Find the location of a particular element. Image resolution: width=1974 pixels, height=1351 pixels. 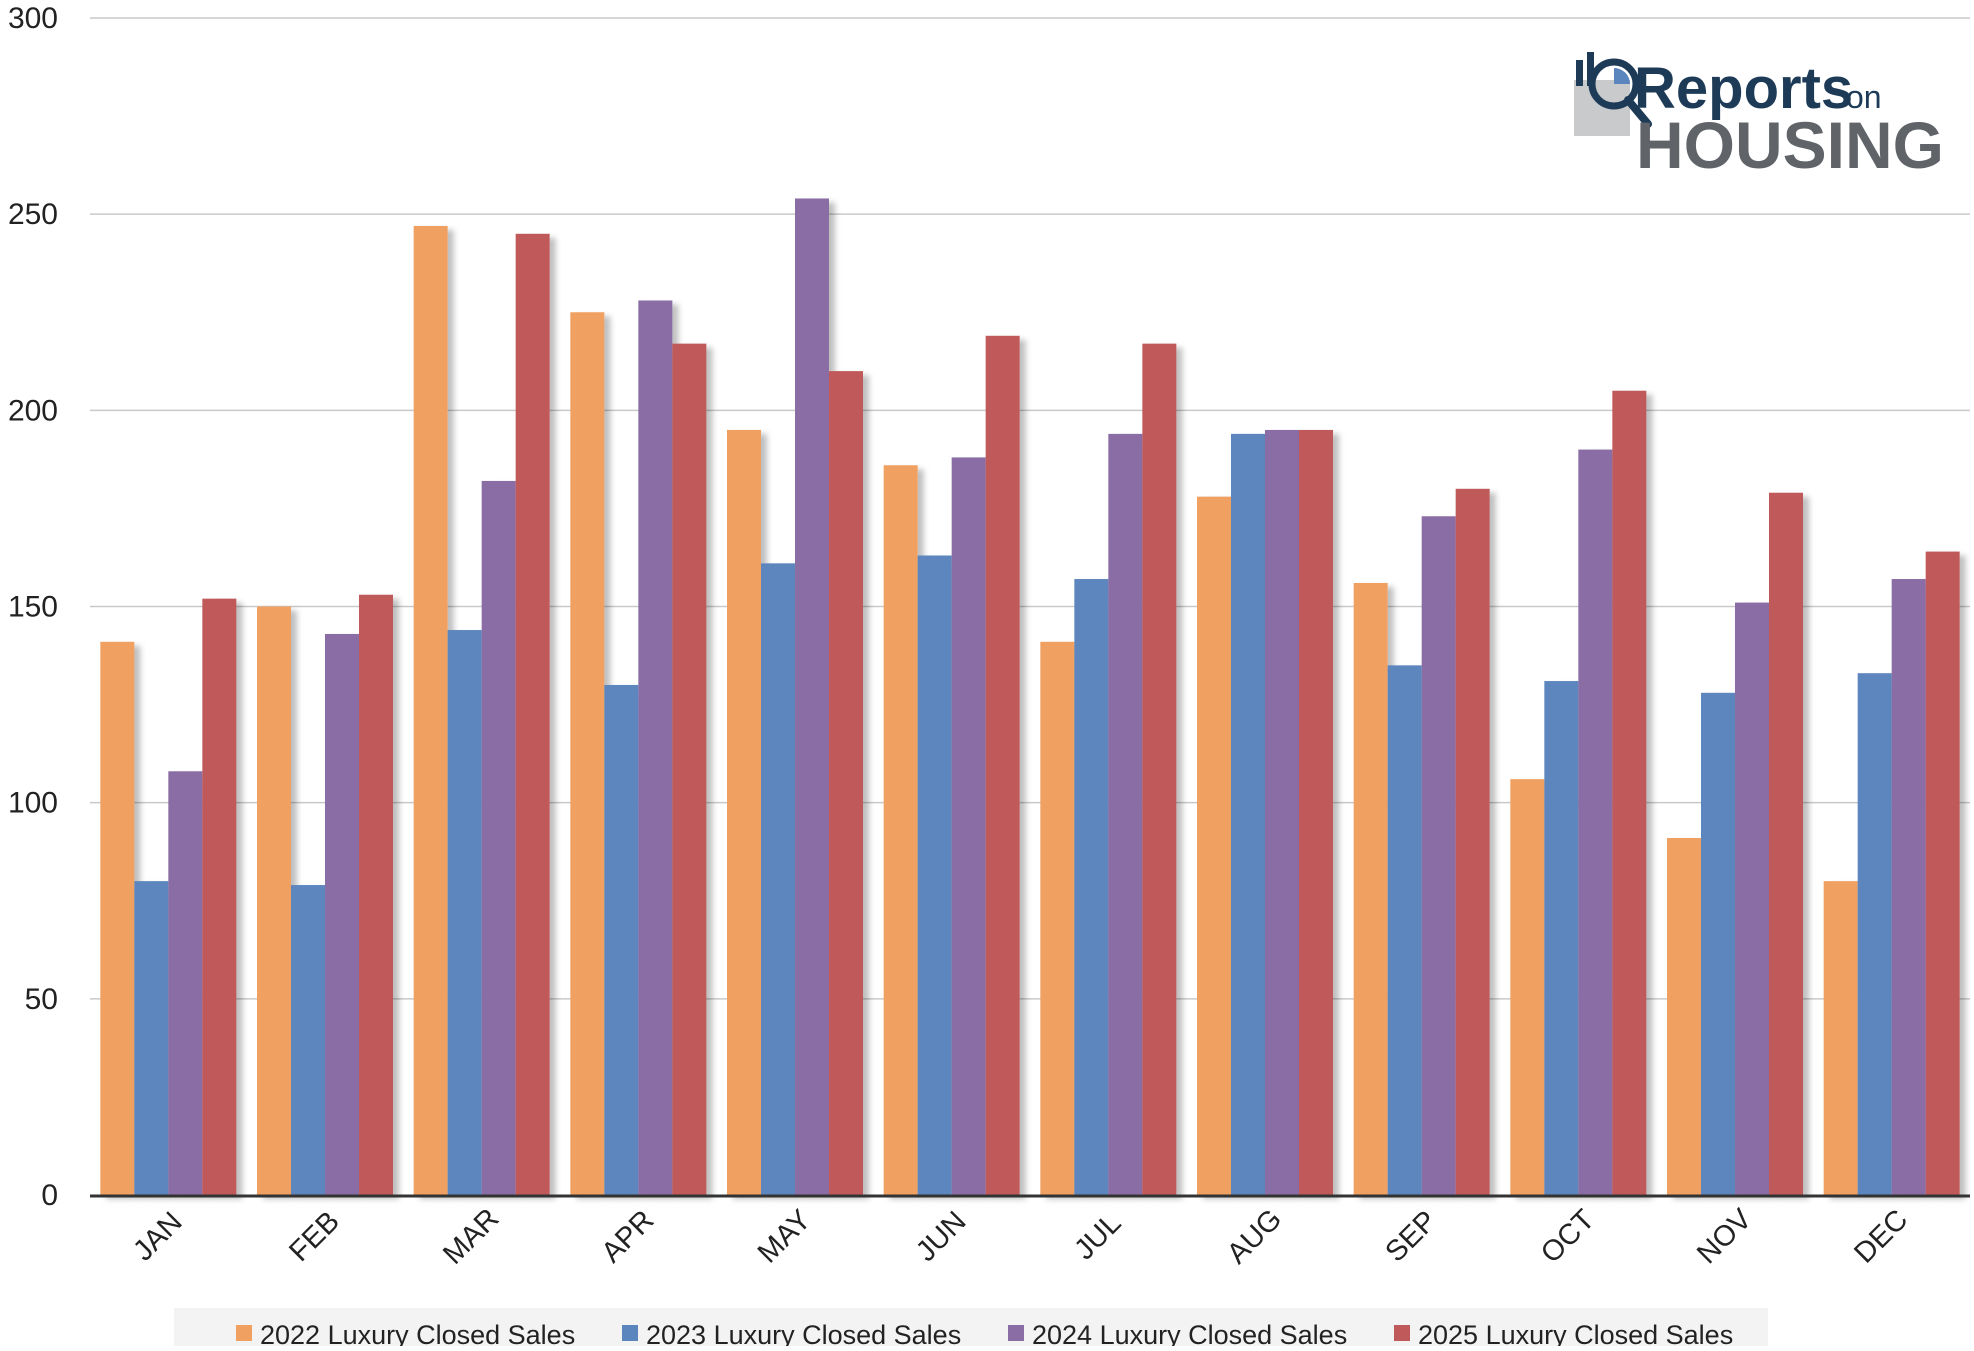

magnifier-icon is located at coordinates (1614, 84).